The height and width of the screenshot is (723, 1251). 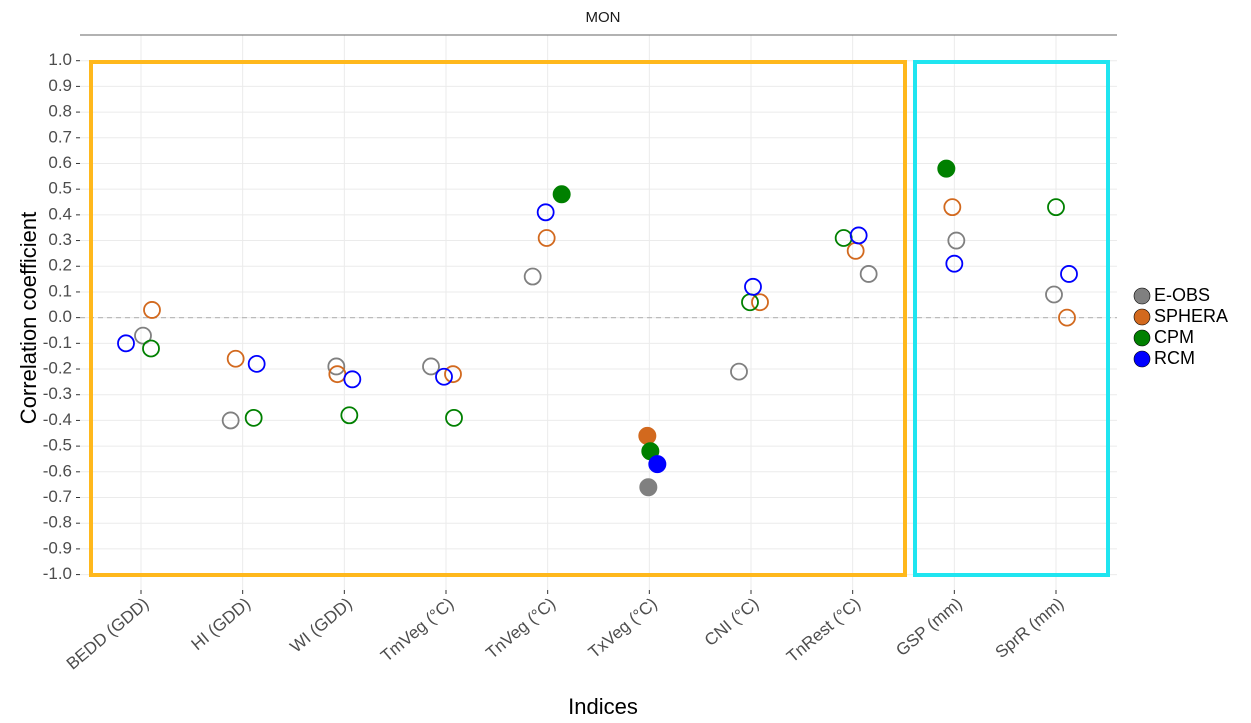 I want to click on y-tick-label: 1.0, so click(x=60, y=59).